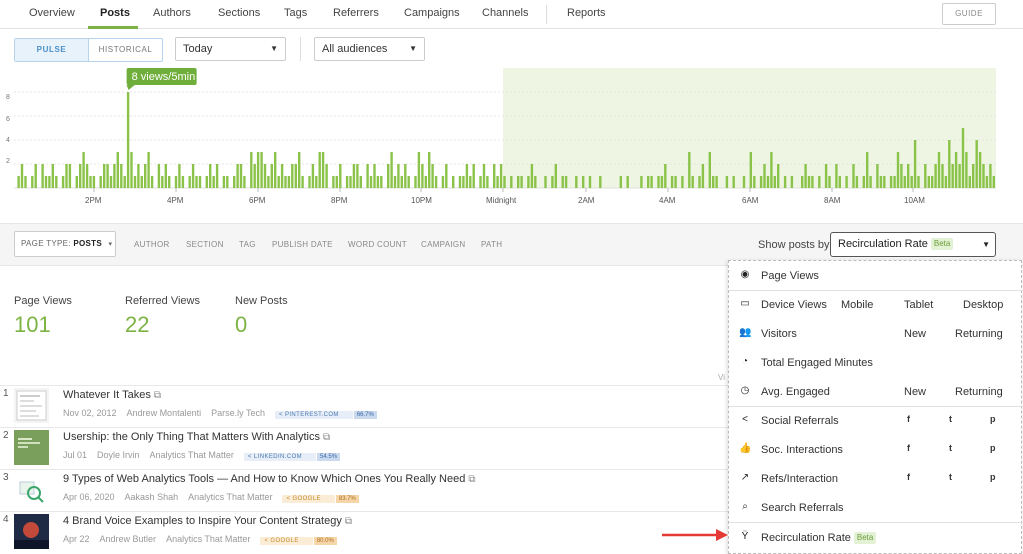 Image resolution: width=1023 pixels, height=554 pixels. What do you see at coordinates (876, 391) in the screenshot?
I see `menu-item-avg-engaged: ◷ Avg. Engaged New Returning` at bounding box center [876, 391].